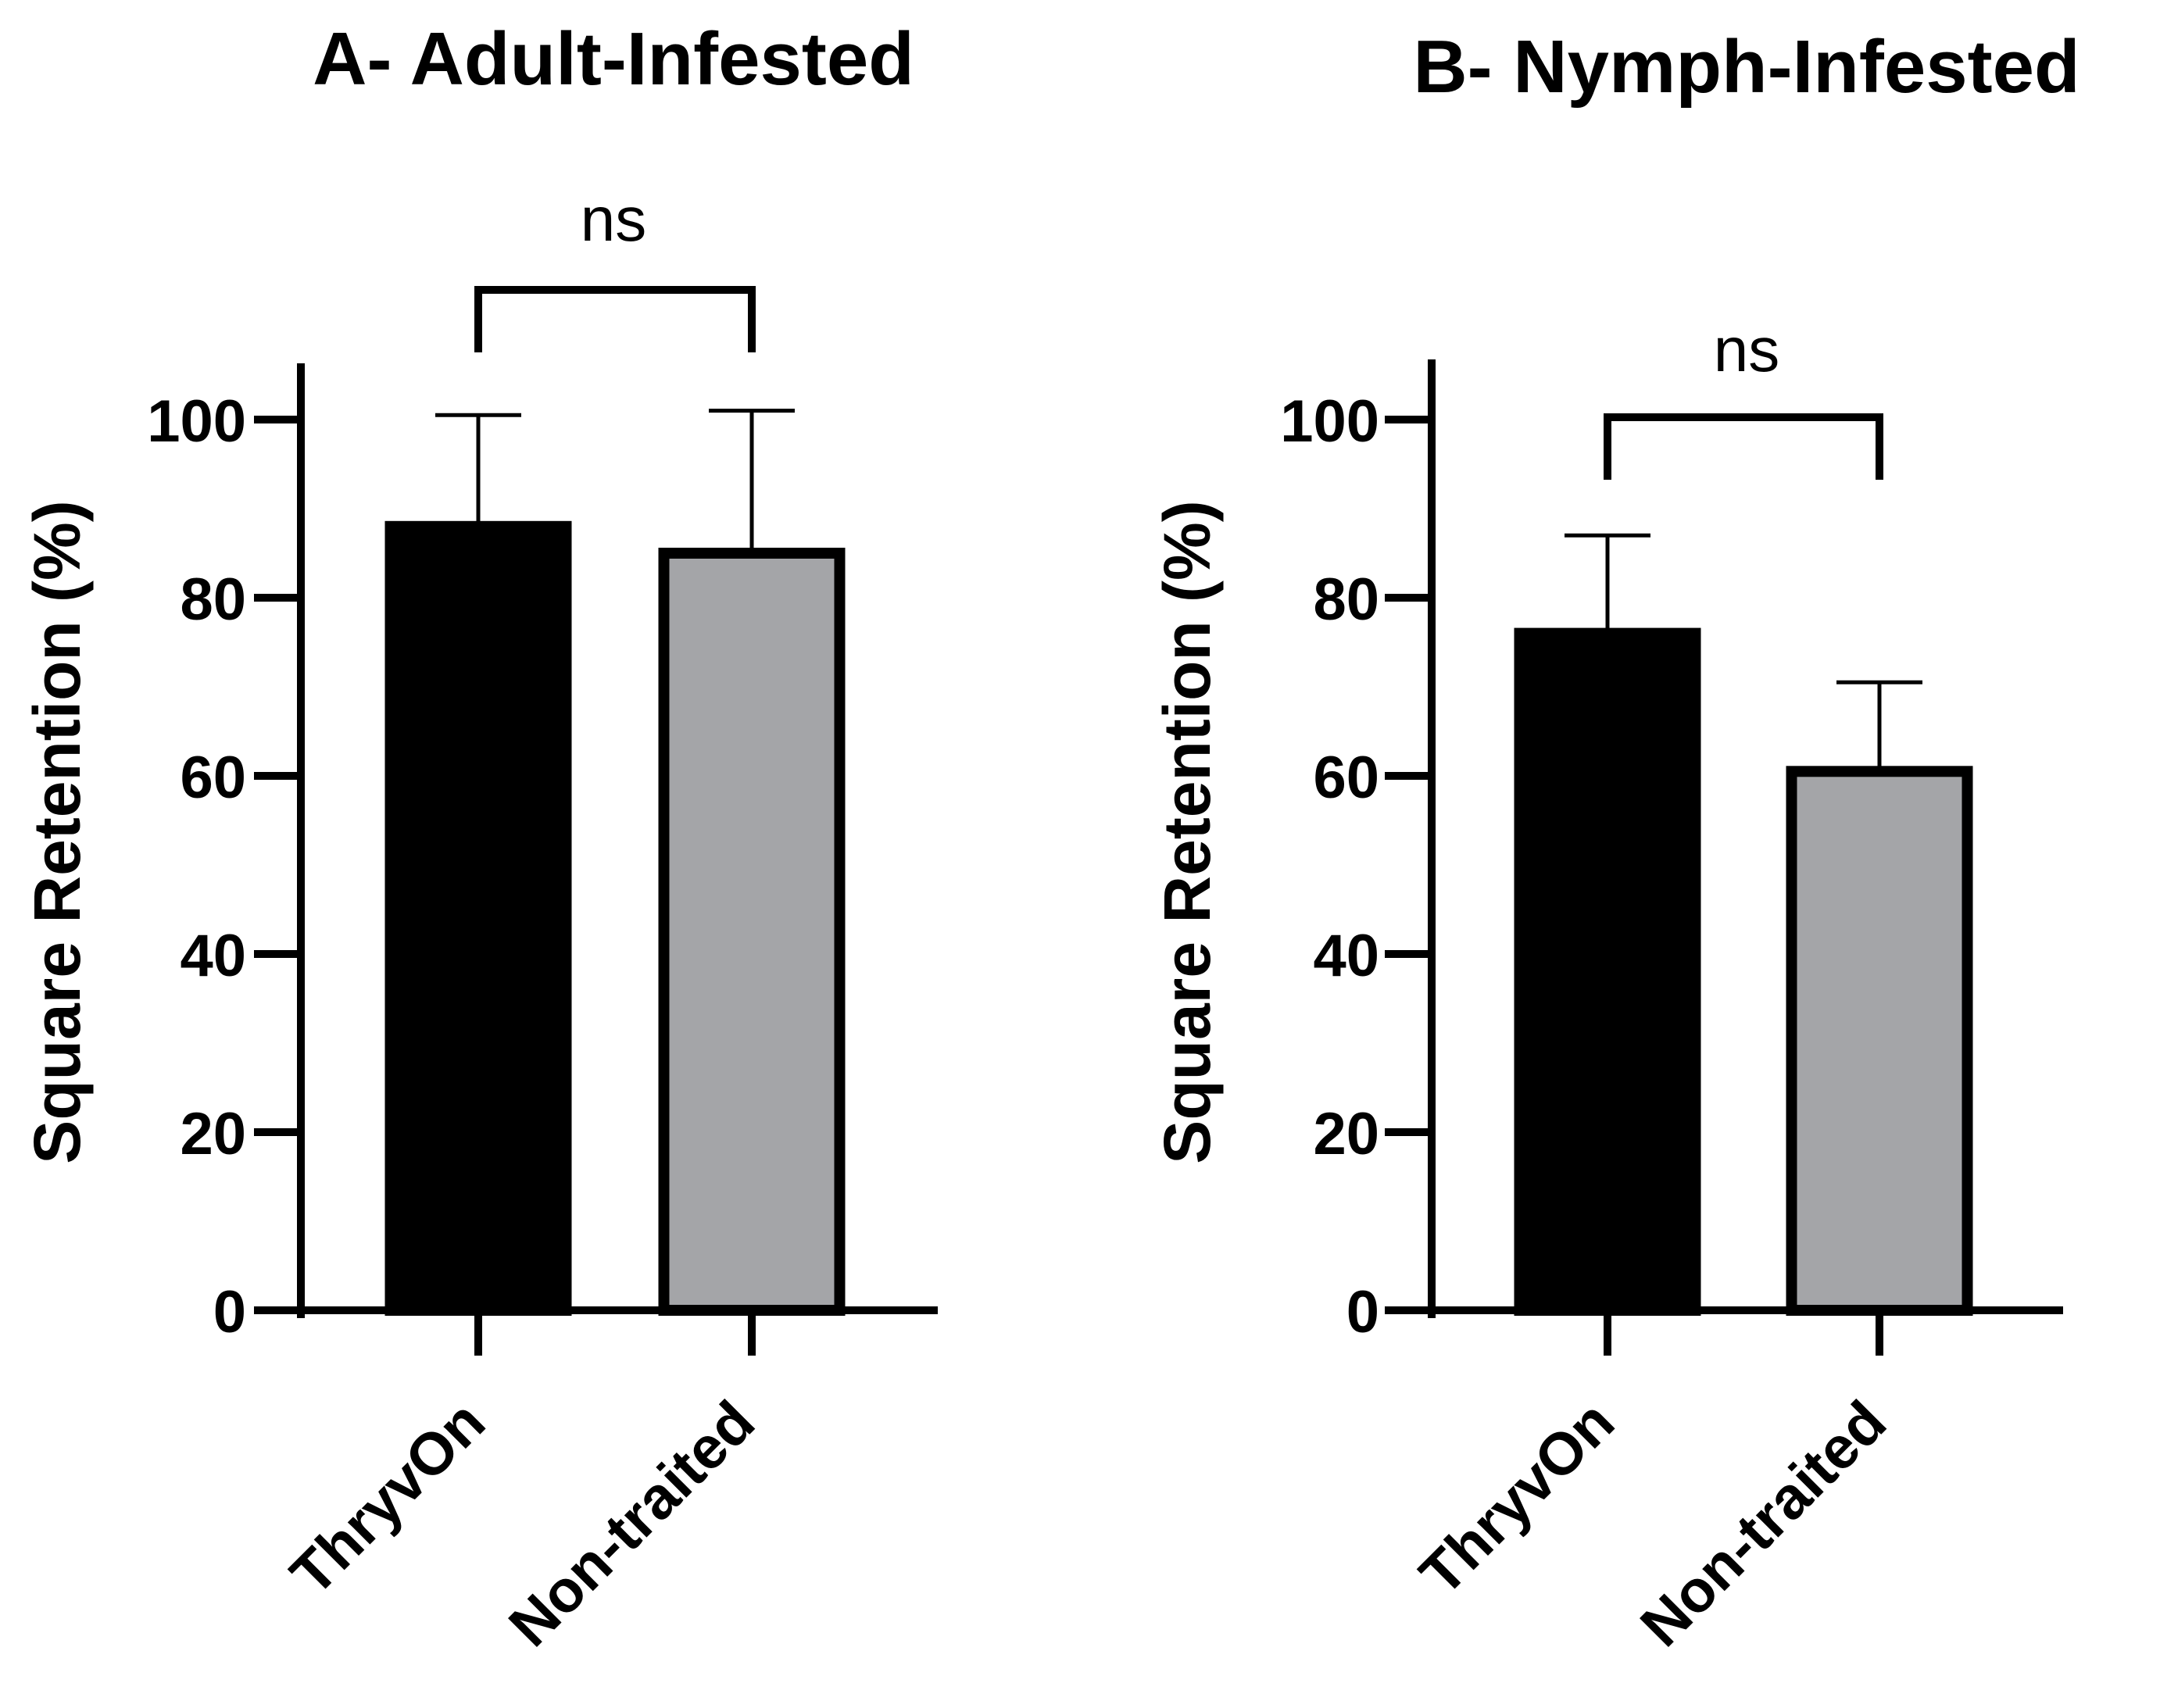 This screenshot has width=2160, height=1708. I want to click on panel-a-ytick-label: 60, so click(213, 778).